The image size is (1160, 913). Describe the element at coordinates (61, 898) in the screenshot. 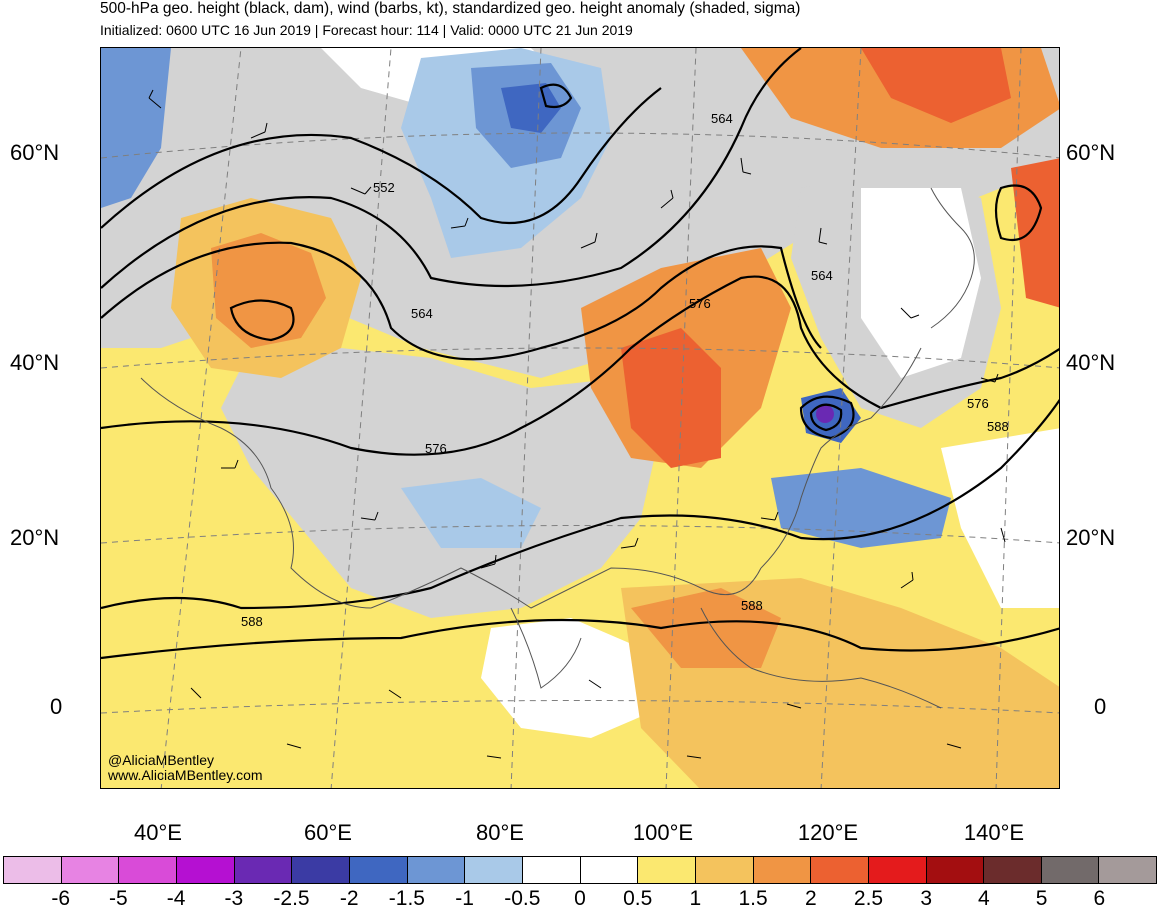

I see `colorbar-label: -6` at that location.